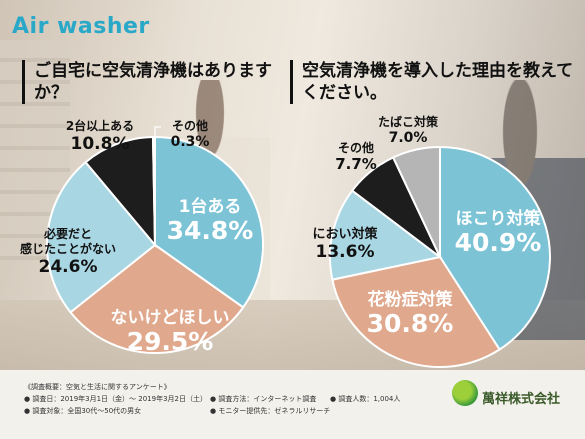  I want to click on chart2-value-4: 7.0%, so click(408, 138).